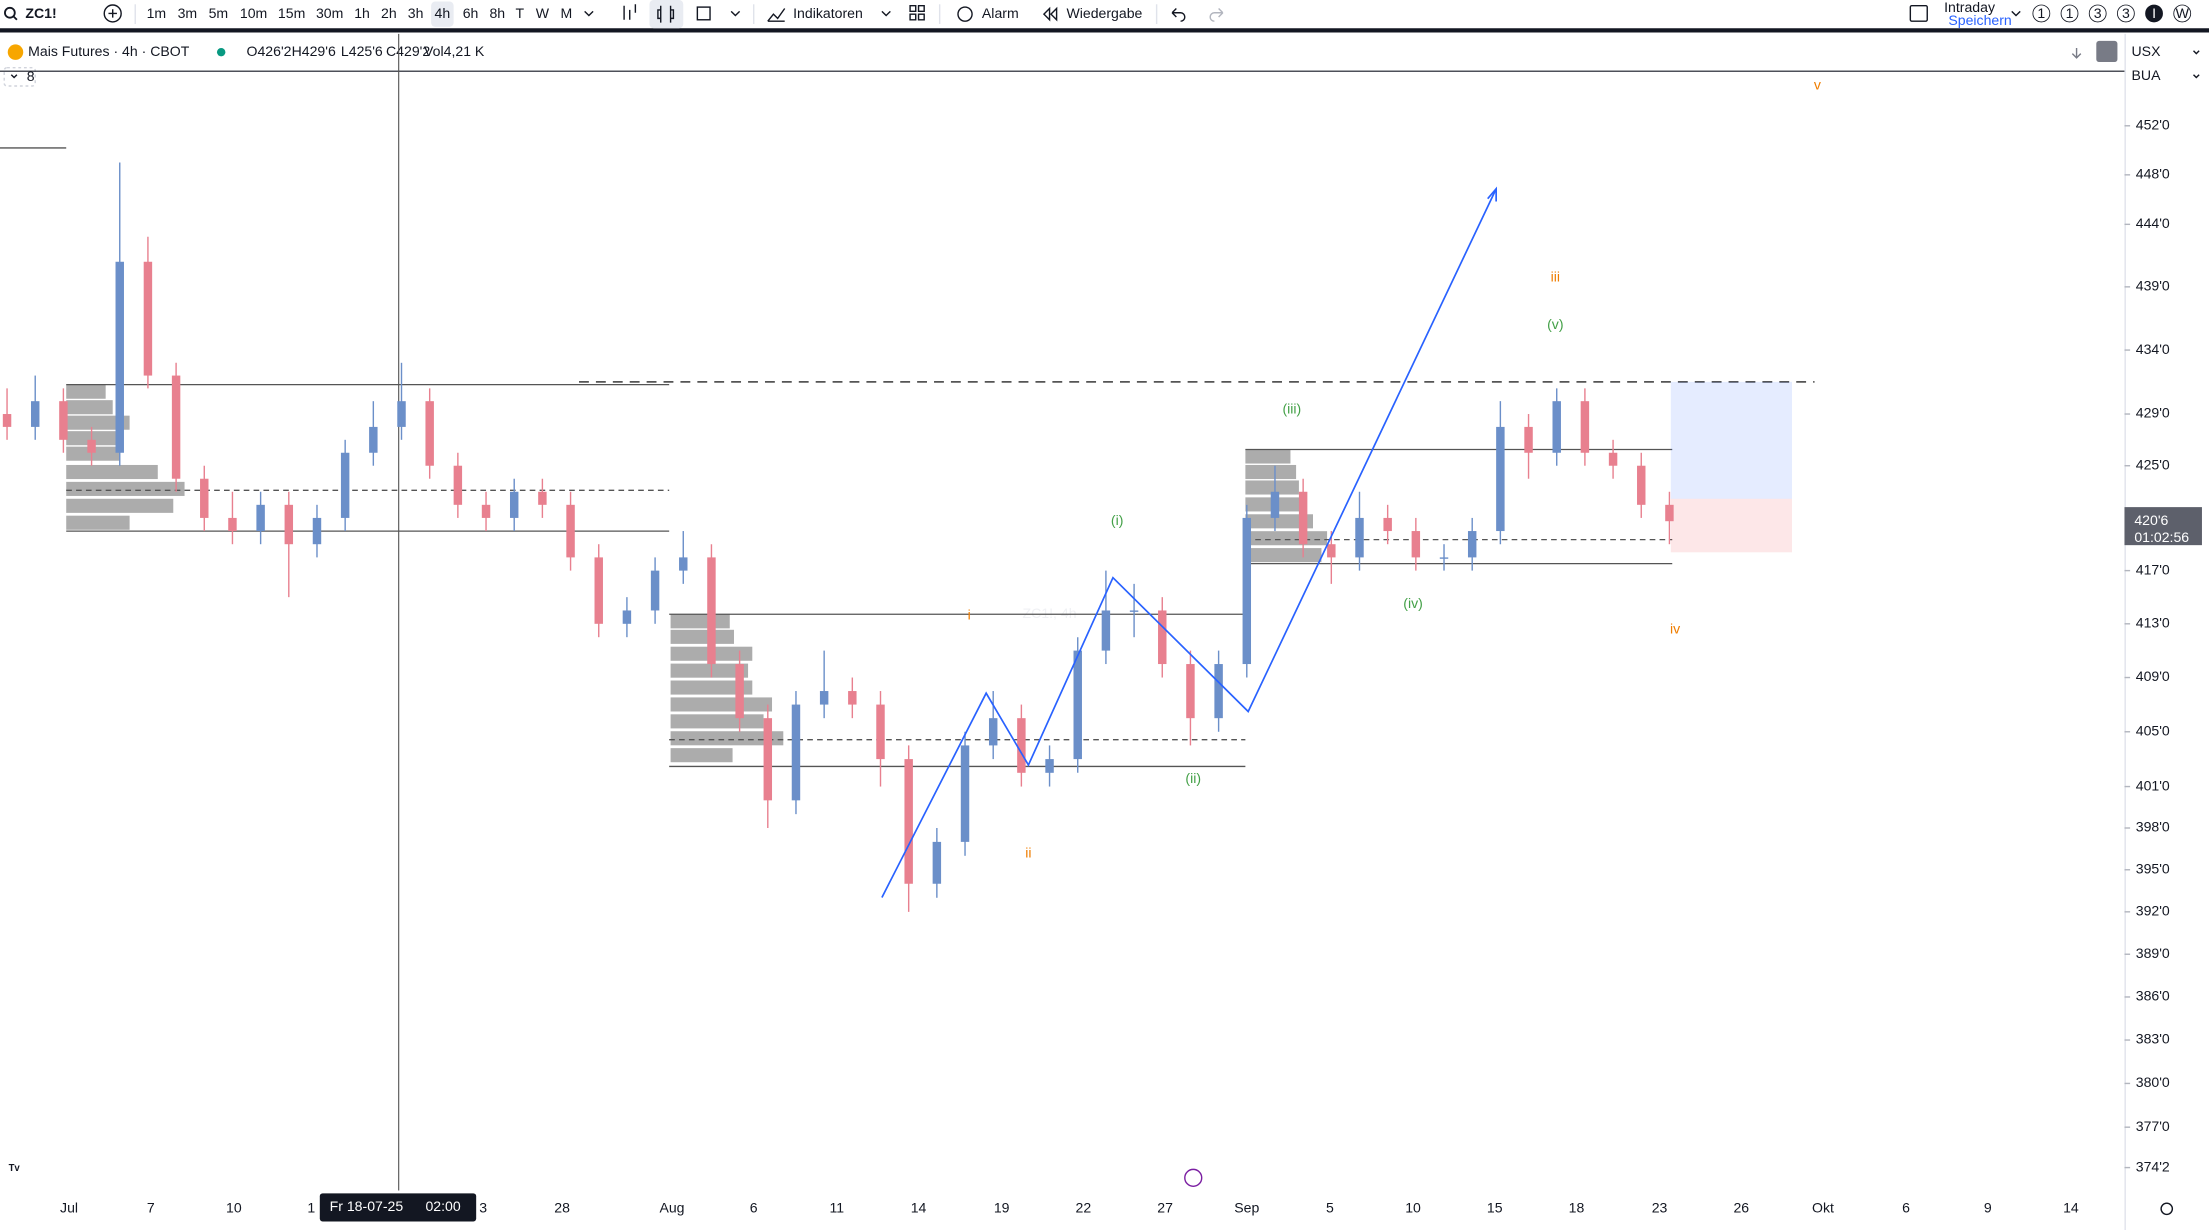 This screenshot has height=1230, width=2209. I want to click on y-tick-label: 425'0, so click(2153, 464).